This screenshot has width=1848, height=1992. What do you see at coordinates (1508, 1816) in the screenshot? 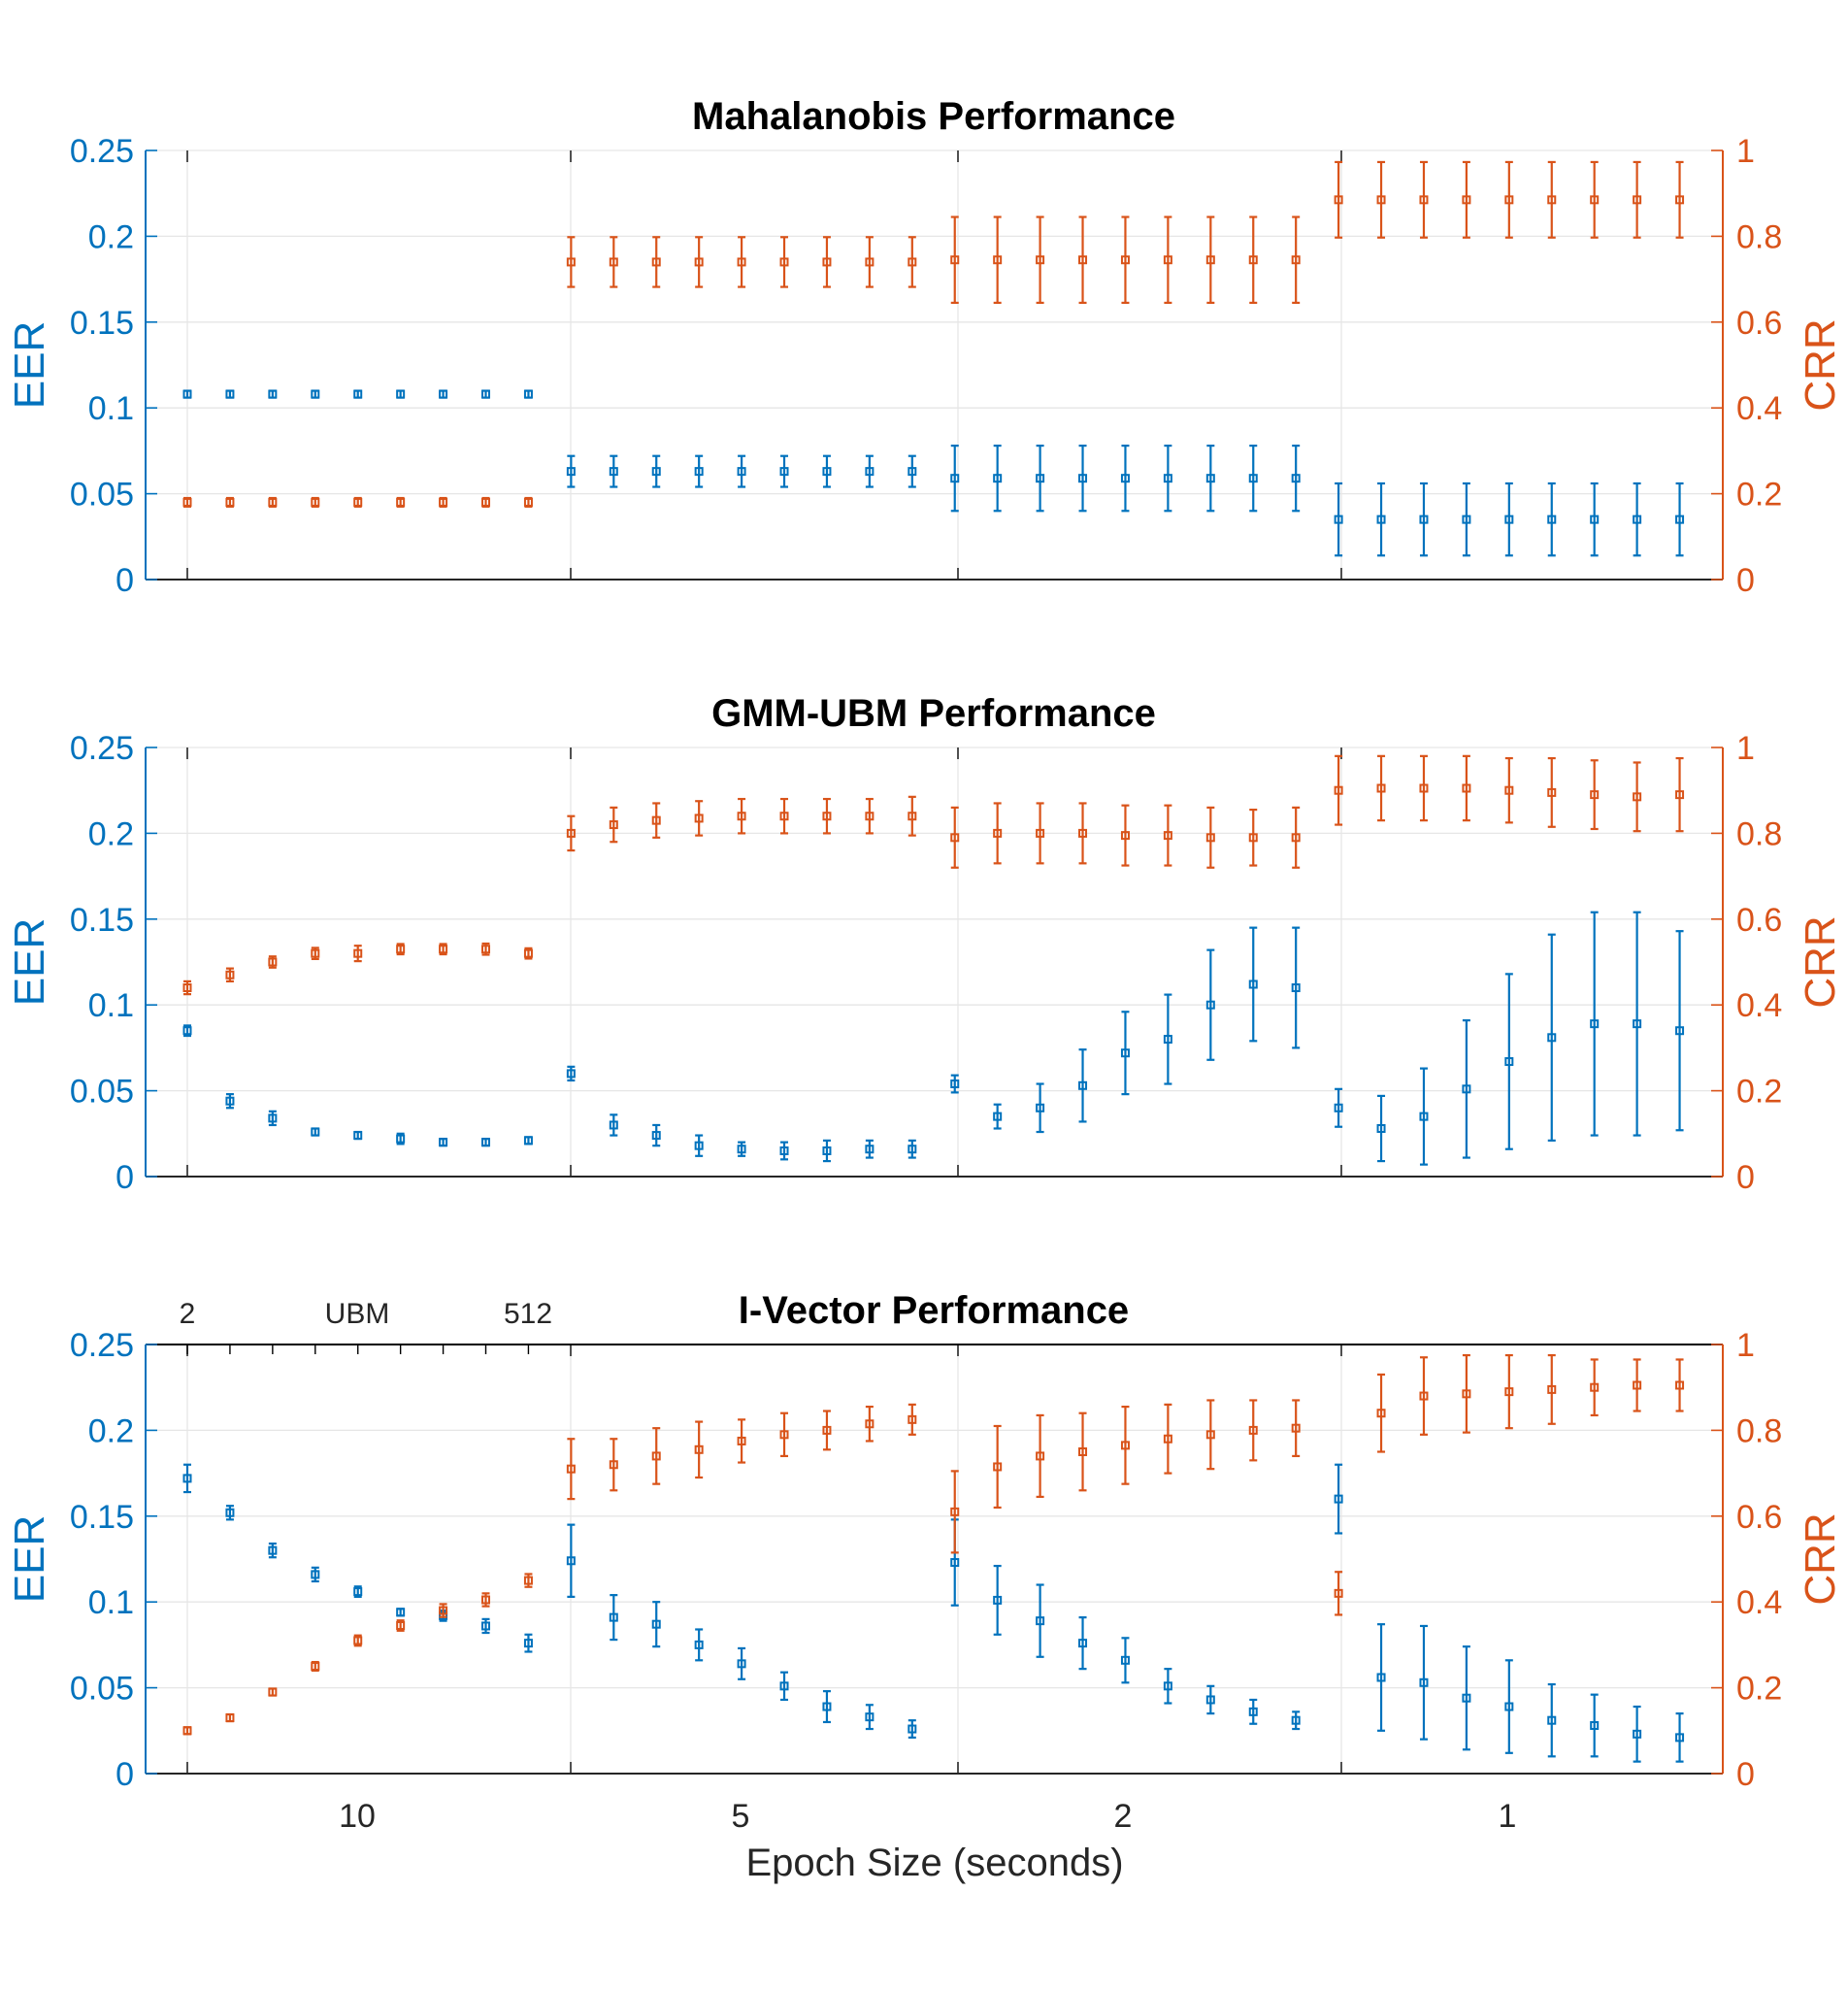
I see `x-tick-label: 1` at bounding box center [1508, 1816].